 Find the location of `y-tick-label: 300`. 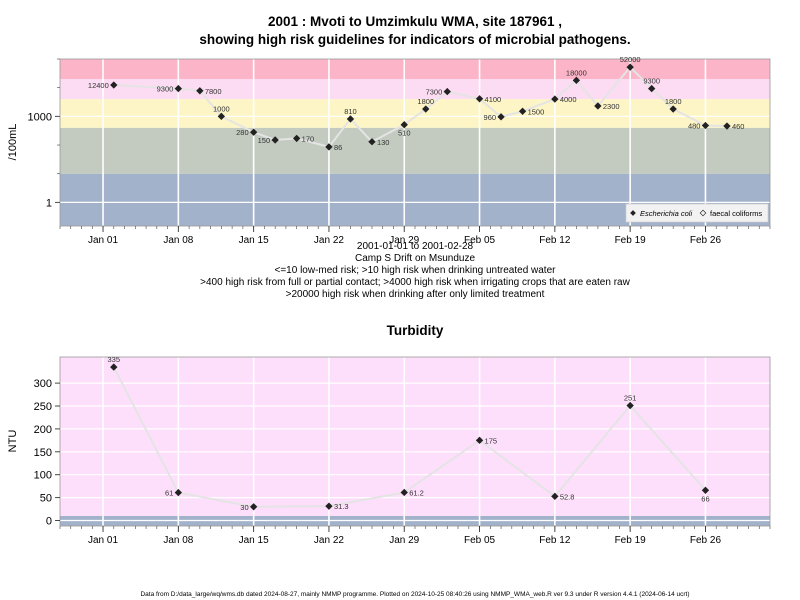

y-tick-label: 300 is located at coordinates (43, 384).